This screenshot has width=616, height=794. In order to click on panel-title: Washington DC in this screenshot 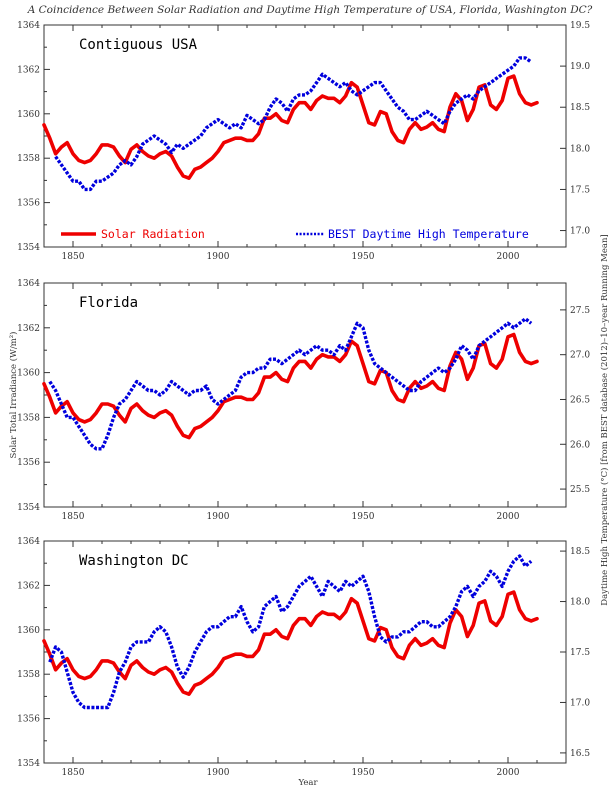, I will do `click(134, 561)`.